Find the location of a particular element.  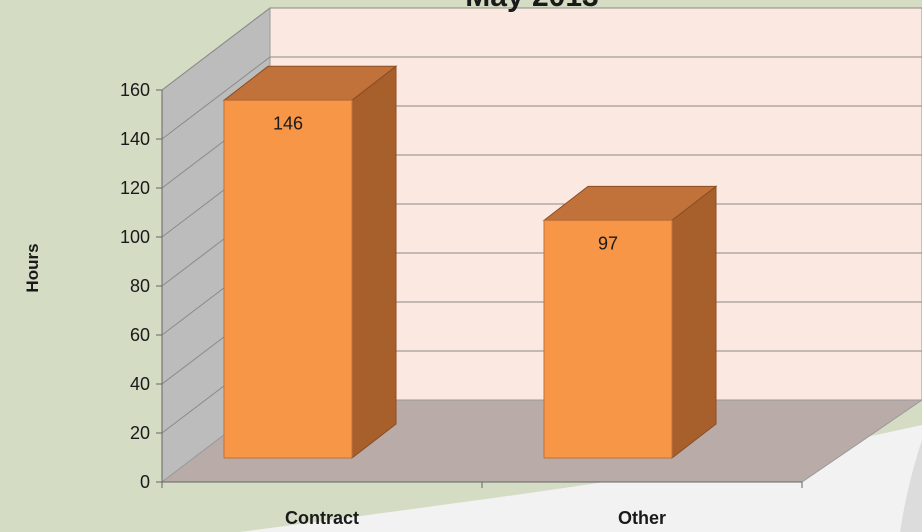

y-tick-label: 40 is located at coordinates (140, 384).